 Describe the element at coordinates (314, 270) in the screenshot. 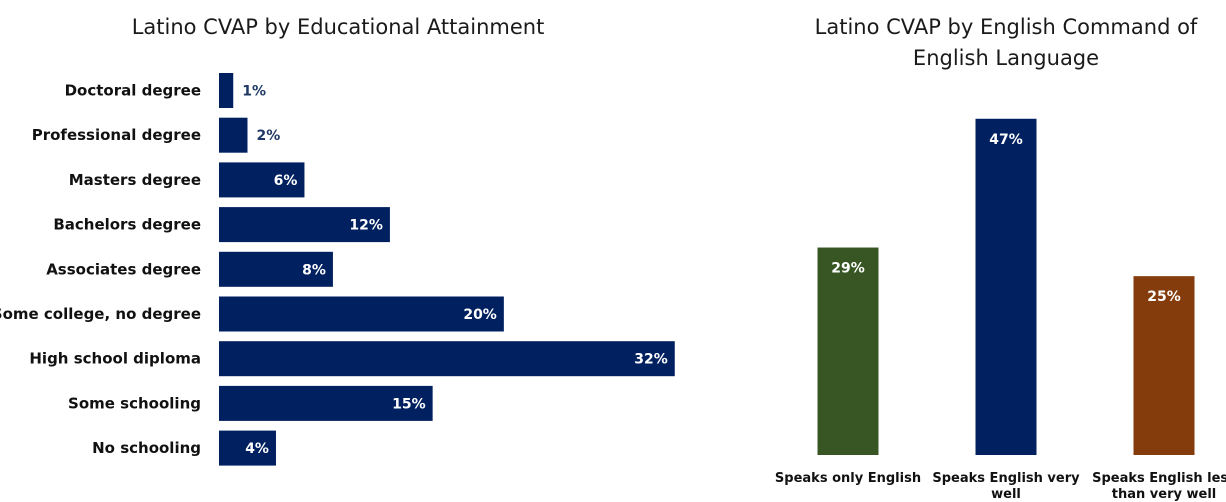

I see `data-label: 8%` at that location.